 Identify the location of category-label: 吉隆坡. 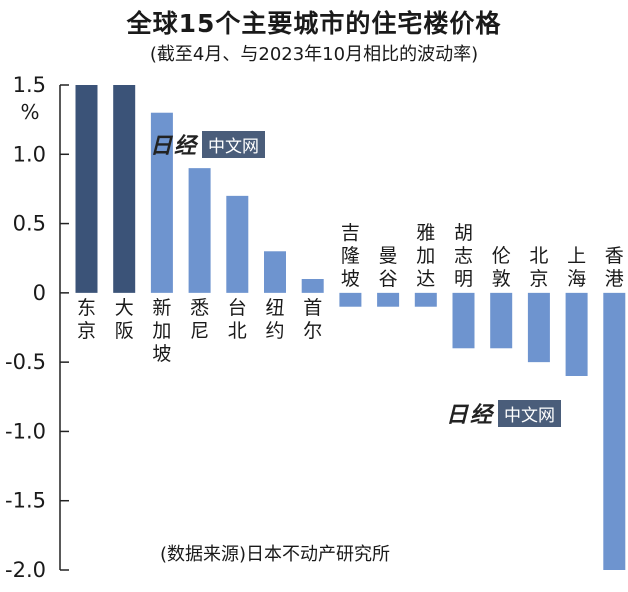
(350, 256).